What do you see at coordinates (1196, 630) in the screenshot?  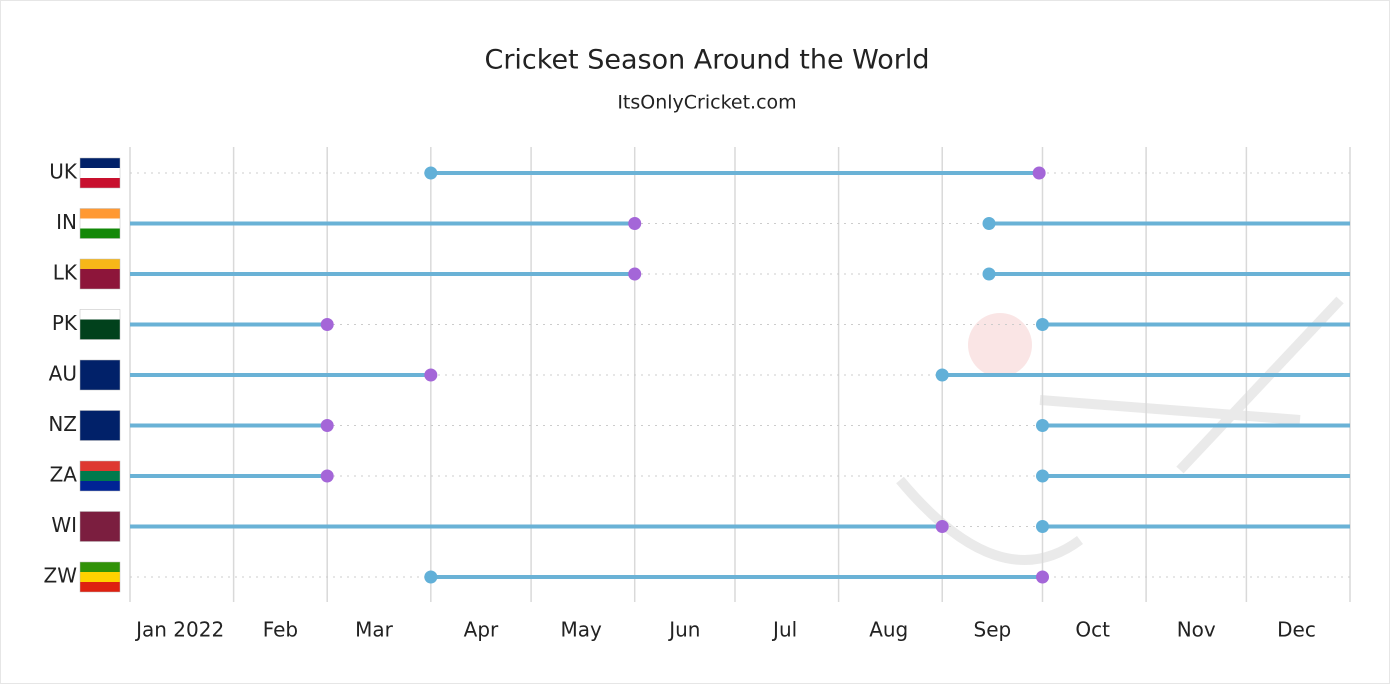 I see `x-tick-label: Nov` at bounding box center [1196, 630].